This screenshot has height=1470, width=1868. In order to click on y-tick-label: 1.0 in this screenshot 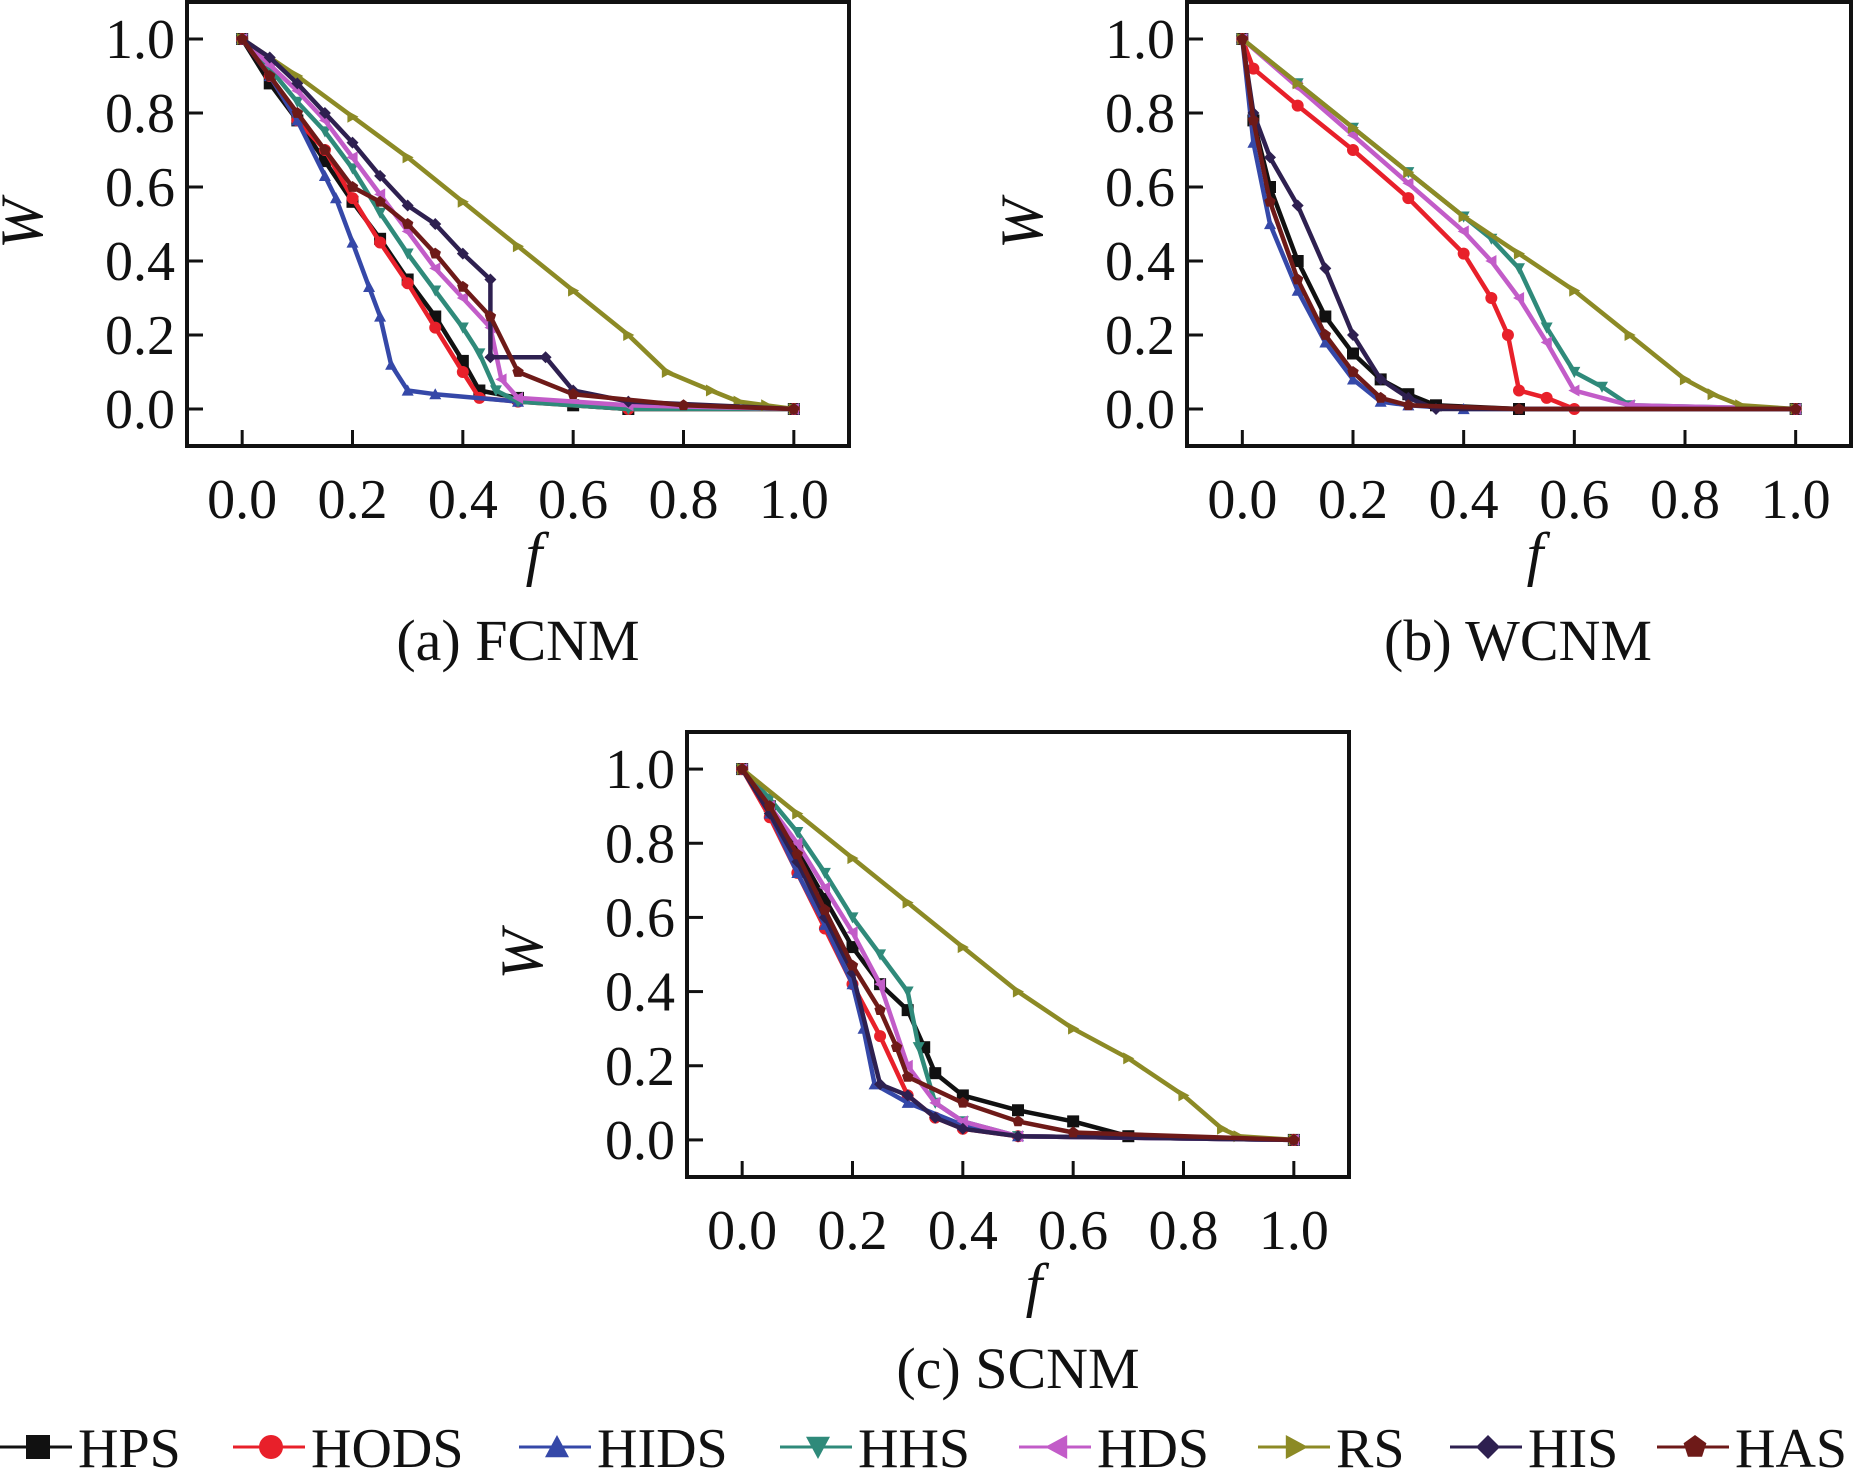, I will do `click(640, 770)`.